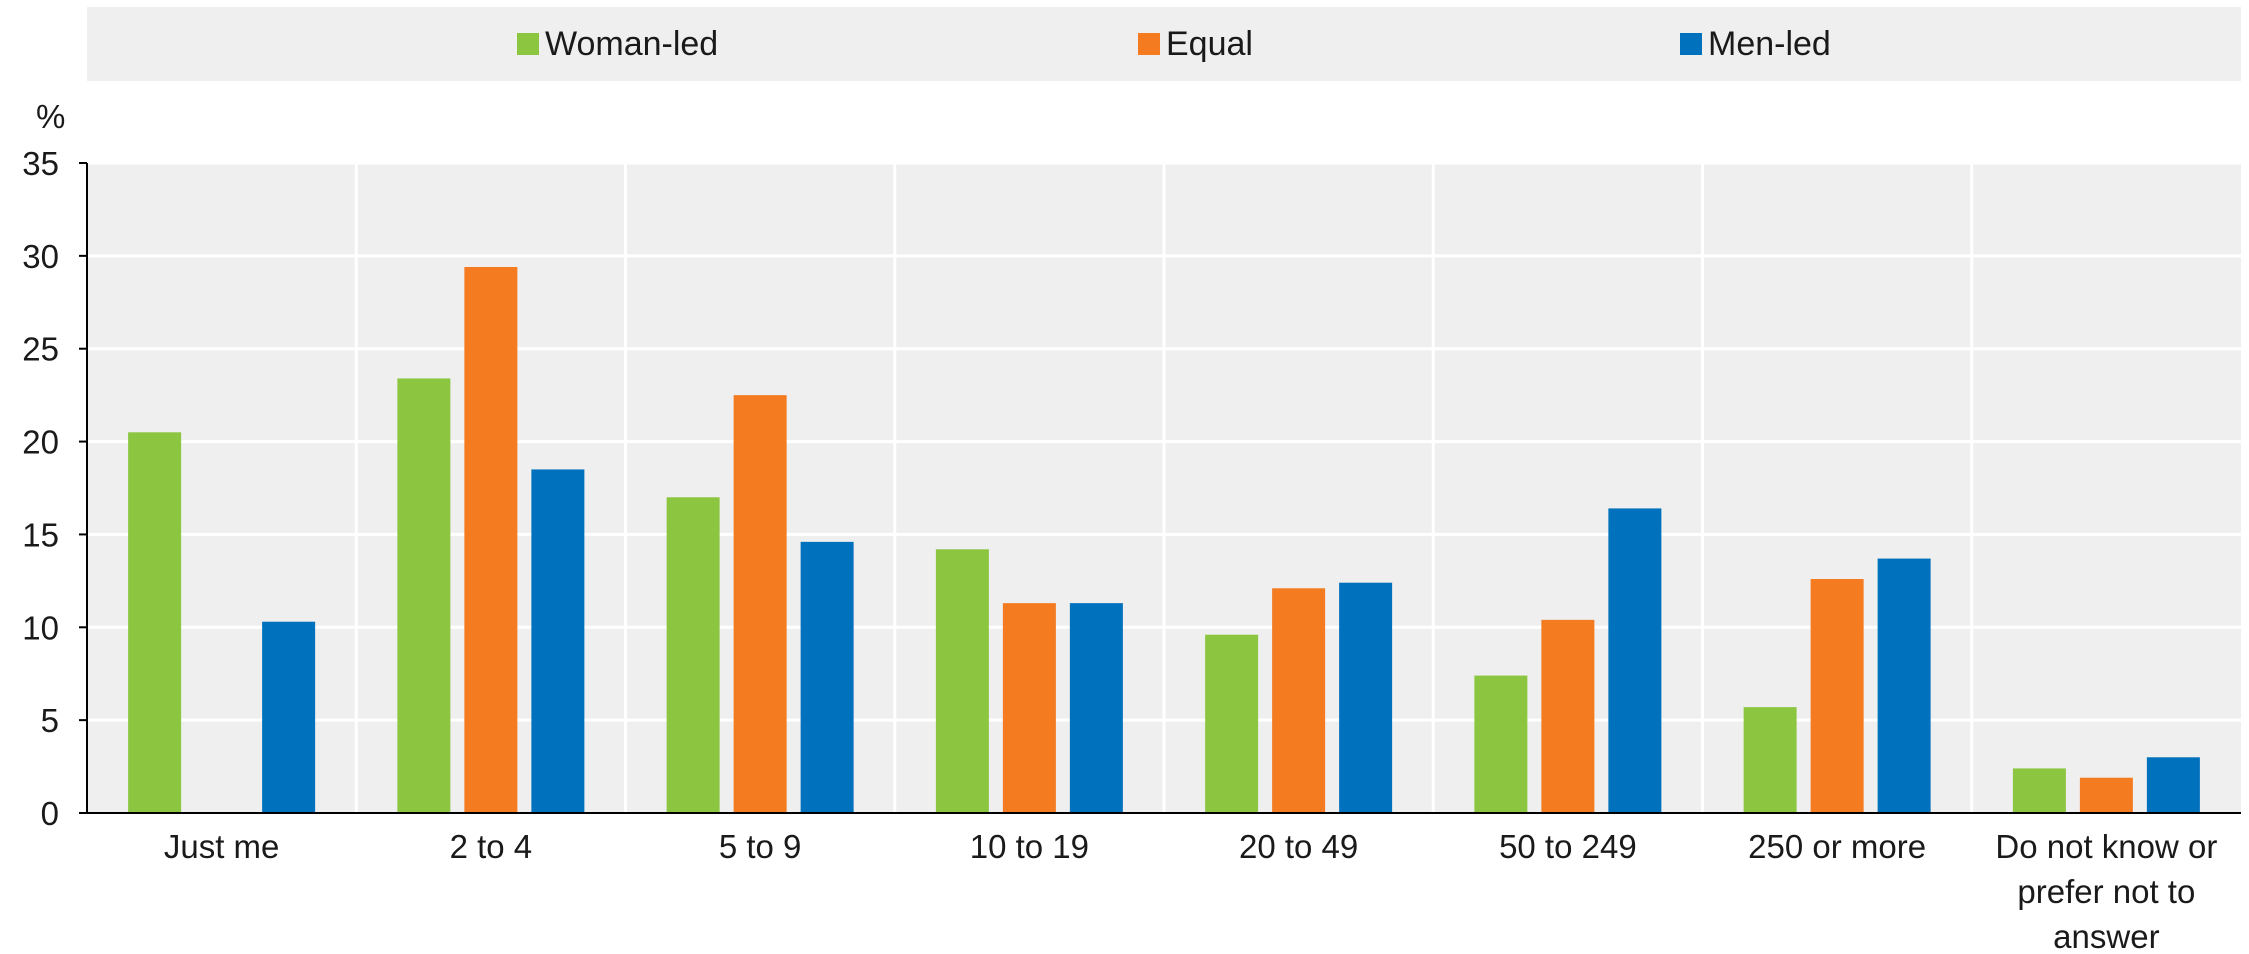 Image resolution: width=2249 pixels, height=954 pixels. Describe the element at coordinates (40, 349) in the screenshot. I see `y-tick-label: 25` at that location.